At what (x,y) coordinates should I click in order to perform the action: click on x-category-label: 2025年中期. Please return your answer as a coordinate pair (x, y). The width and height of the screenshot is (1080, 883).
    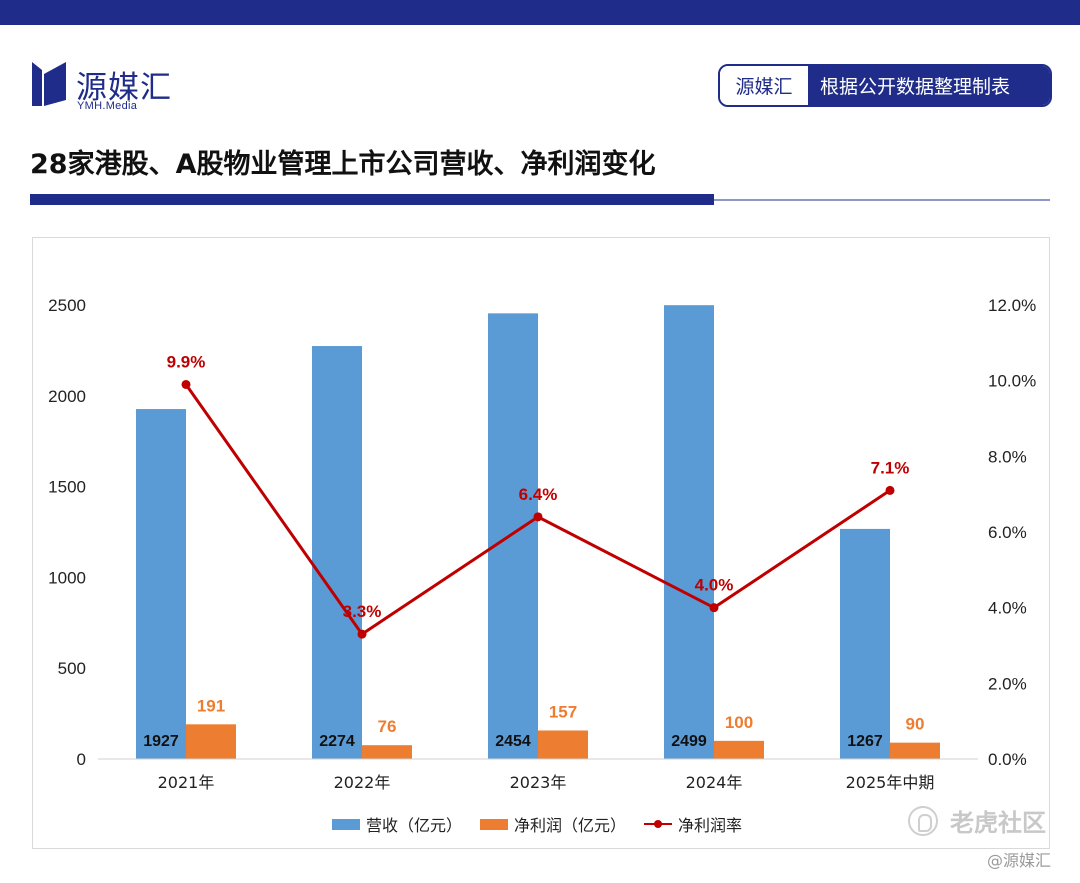
    Looking at the image, I should click on (890, 782).